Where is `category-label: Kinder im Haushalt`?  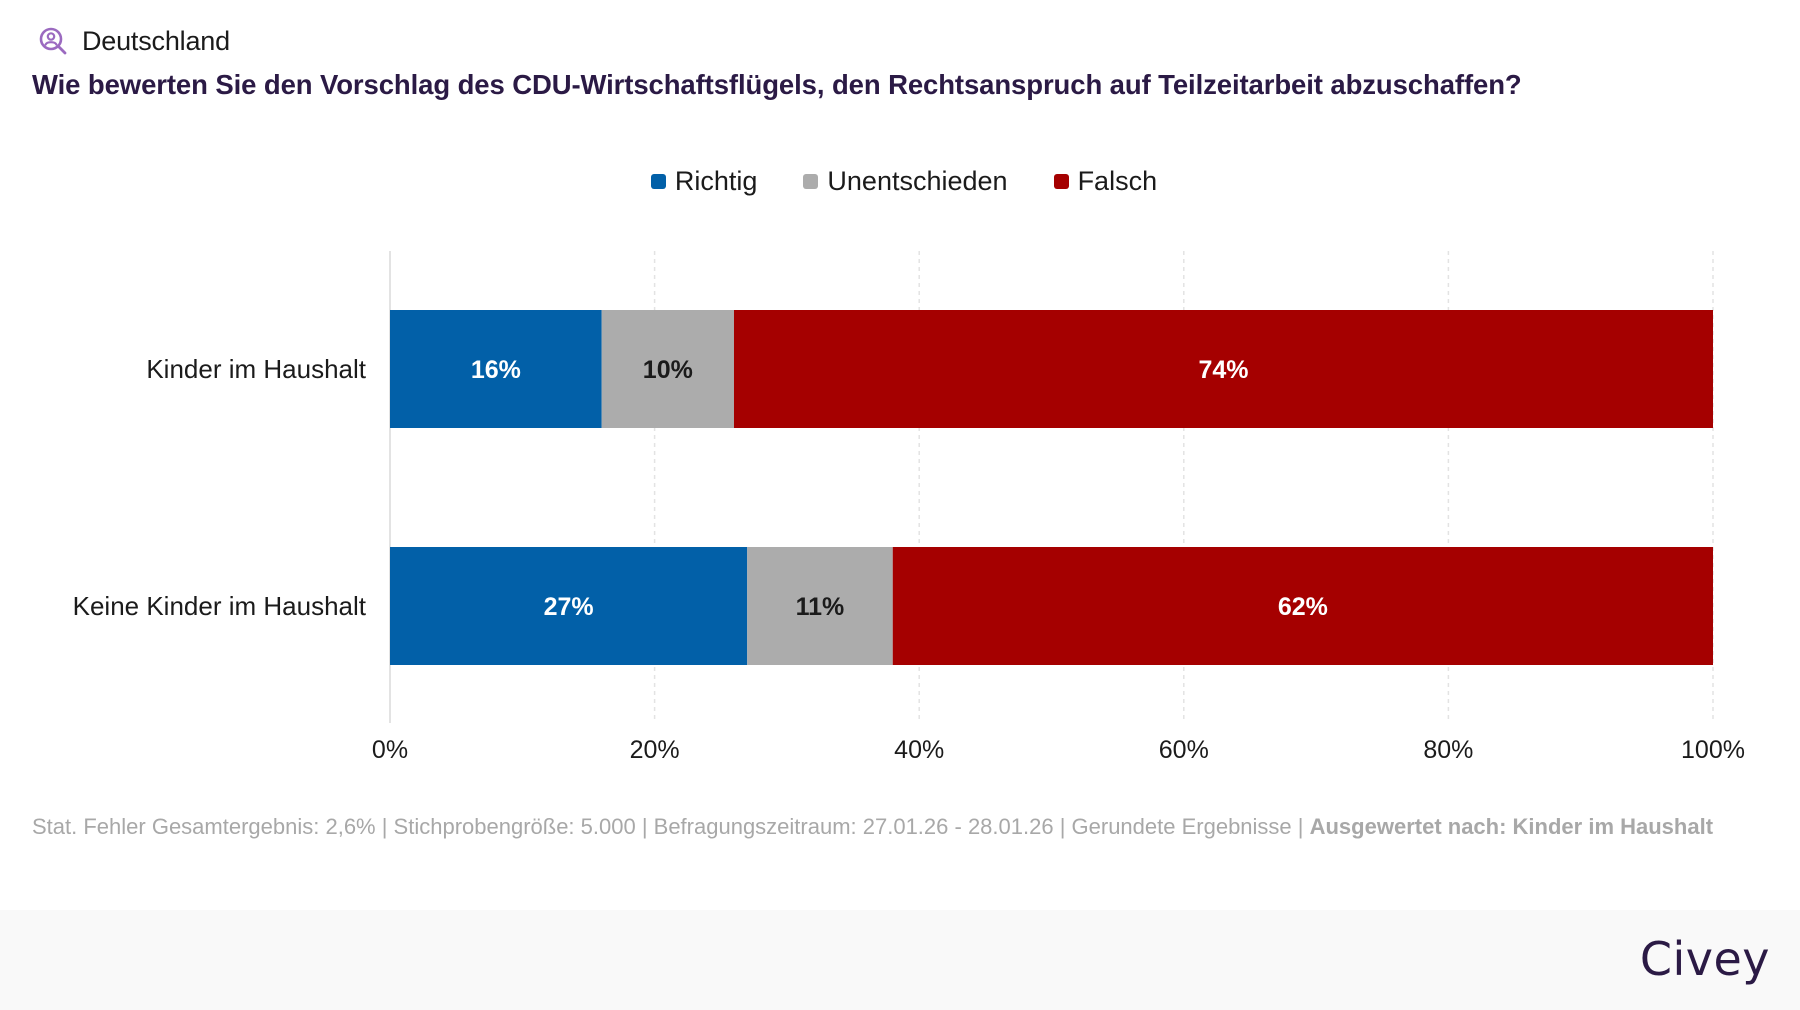
category-label: Kinder im Haushalt is located at coordinates (256, 369).